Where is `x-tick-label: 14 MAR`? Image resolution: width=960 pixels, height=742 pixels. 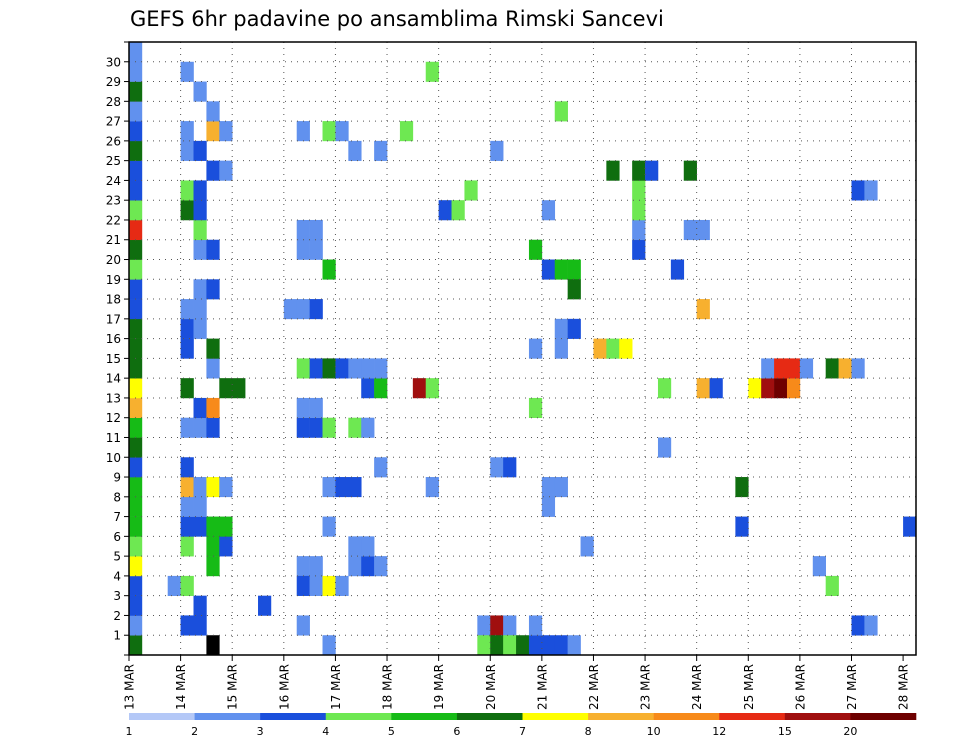 x-tick-label: 14 MAR is located at coordinates (181, 687).